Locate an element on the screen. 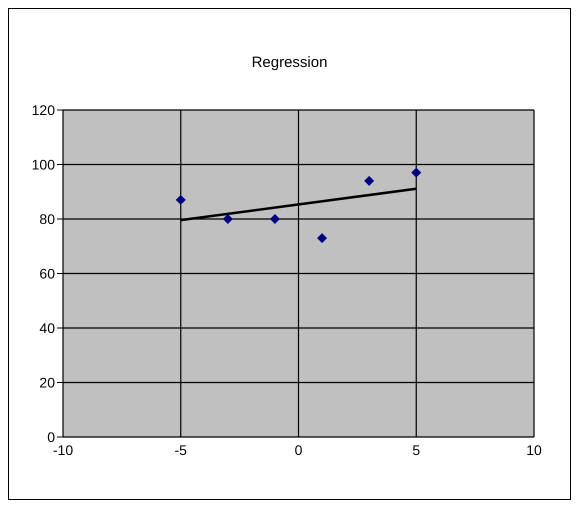  y-tick-label: 20 is located at coordinates (47, 382).